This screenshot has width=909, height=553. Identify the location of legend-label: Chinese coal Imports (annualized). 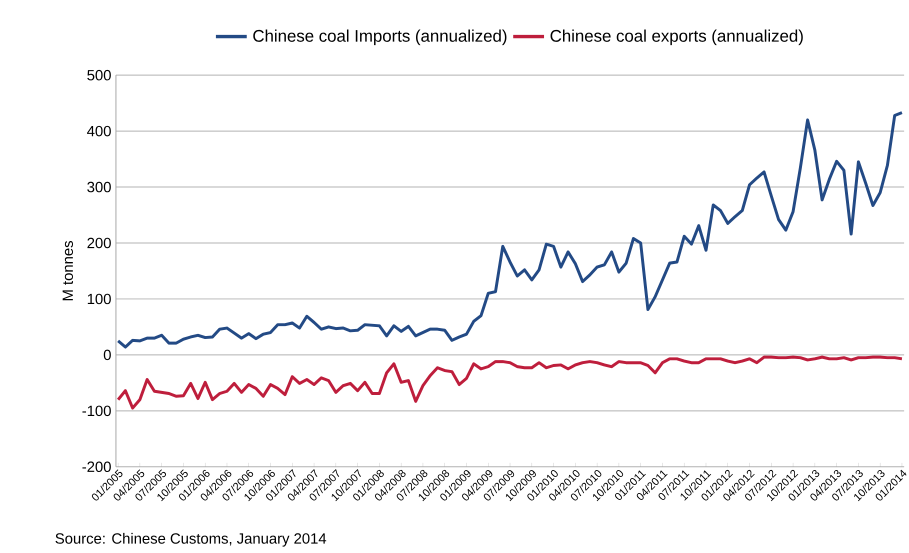
(379, 38).